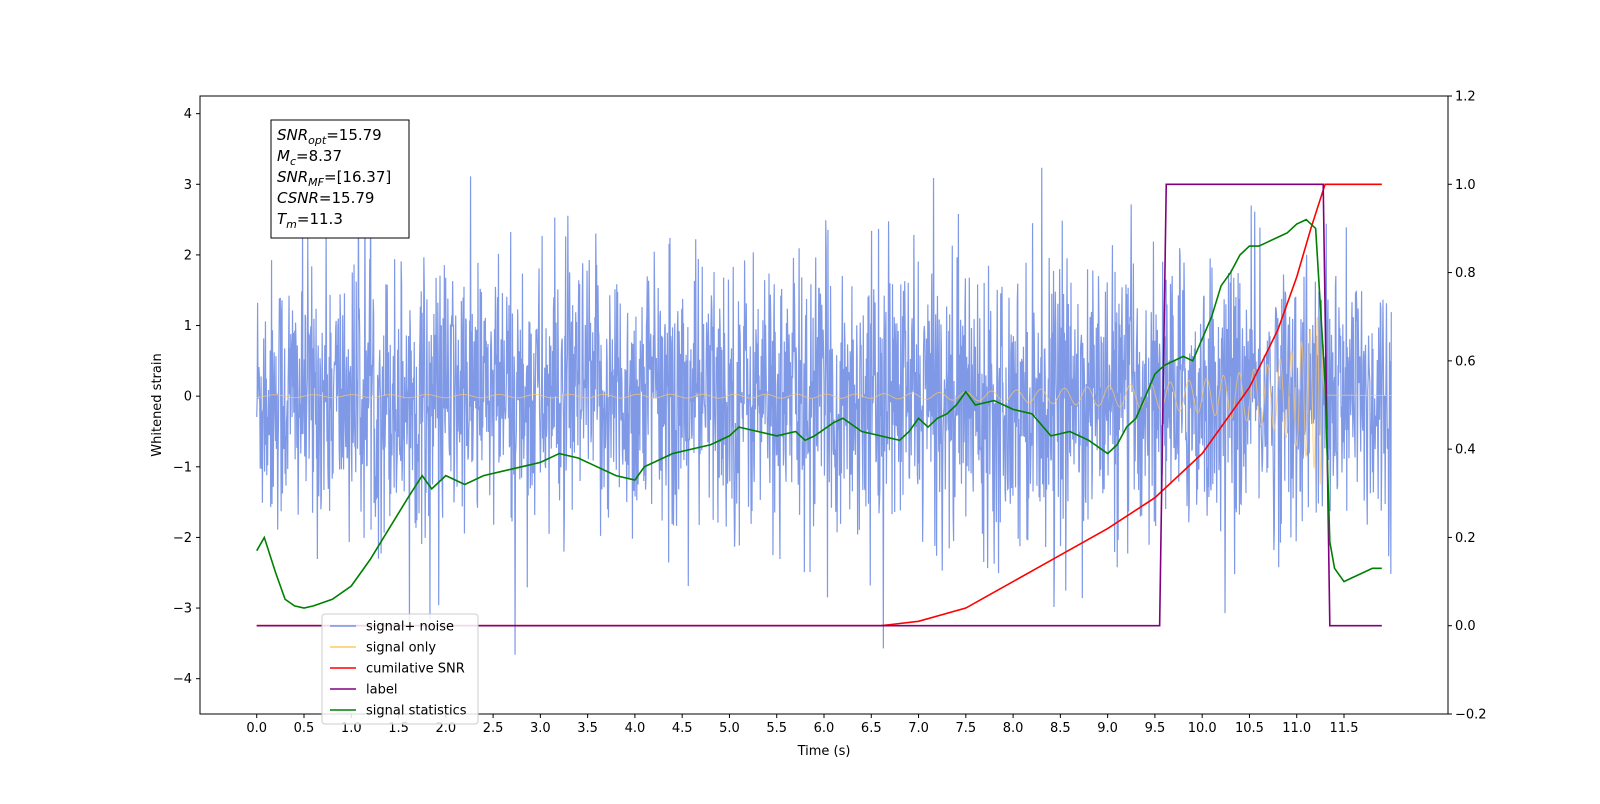  Describe the element at coordinates (310, 220) in the screenshot. I see `annotation-line: Tm=11.3` at that location.